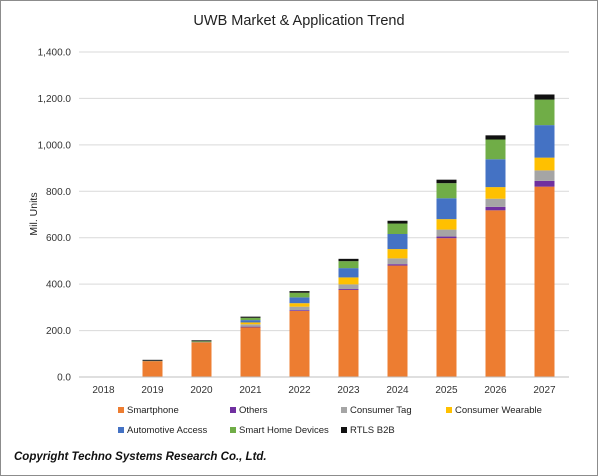  Describe the element at coordinates (34, 213) in the screenshot. I see `y-axis-label: Mil. Units` at that location.